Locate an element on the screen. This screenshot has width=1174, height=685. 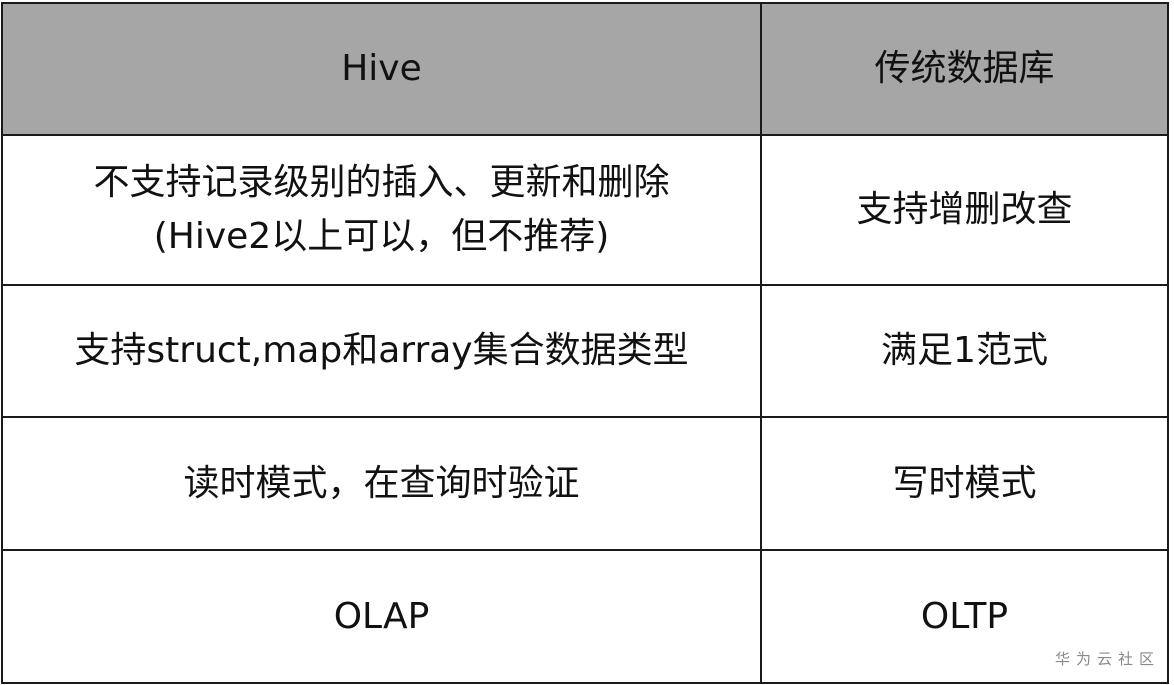
cell-hive: OLAP is located at coordinates (381, 616).